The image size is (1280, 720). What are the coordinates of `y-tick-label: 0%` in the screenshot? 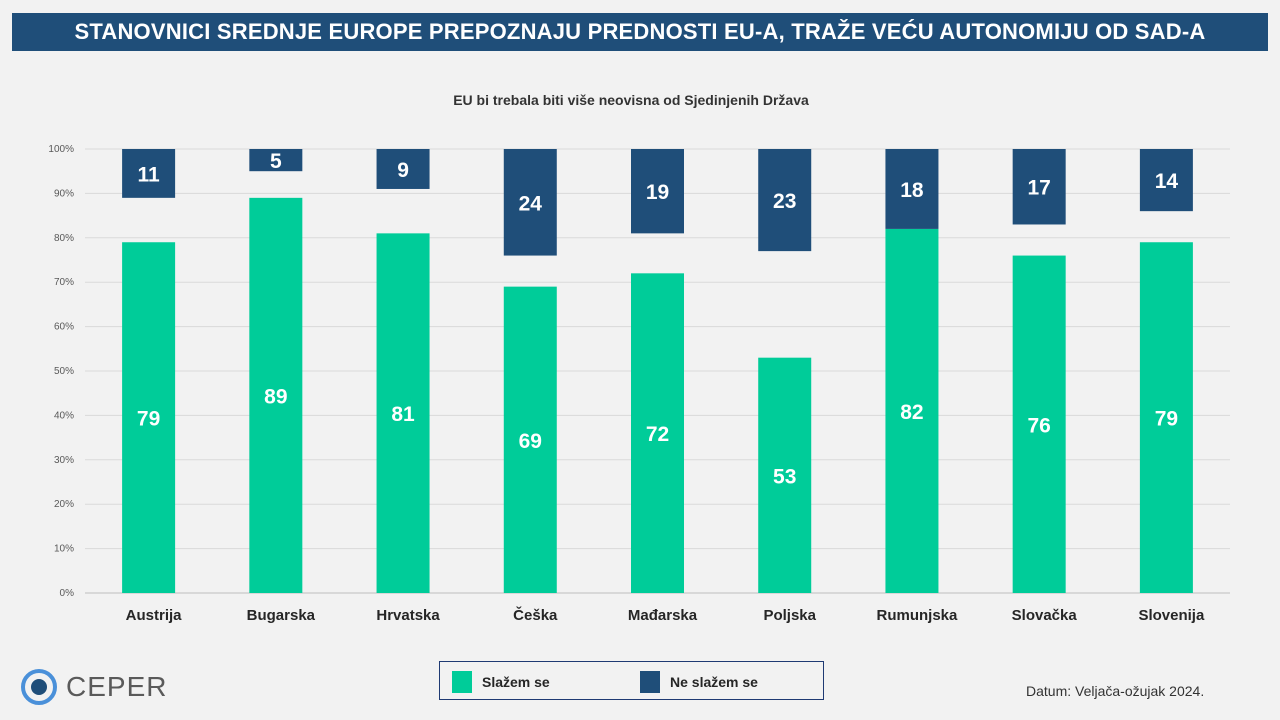 It's located at (67, 593).